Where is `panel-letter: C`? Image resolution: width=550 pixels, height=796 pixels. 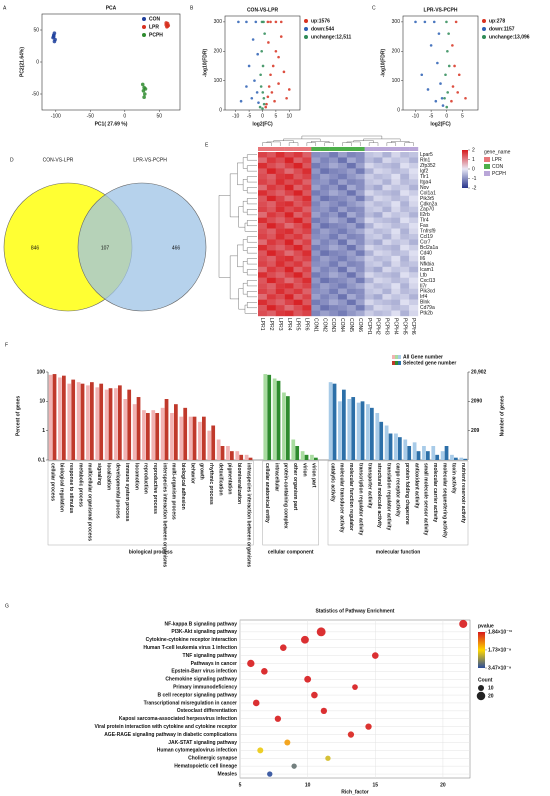
panel-letter: C is located at coordinates (374, 8).